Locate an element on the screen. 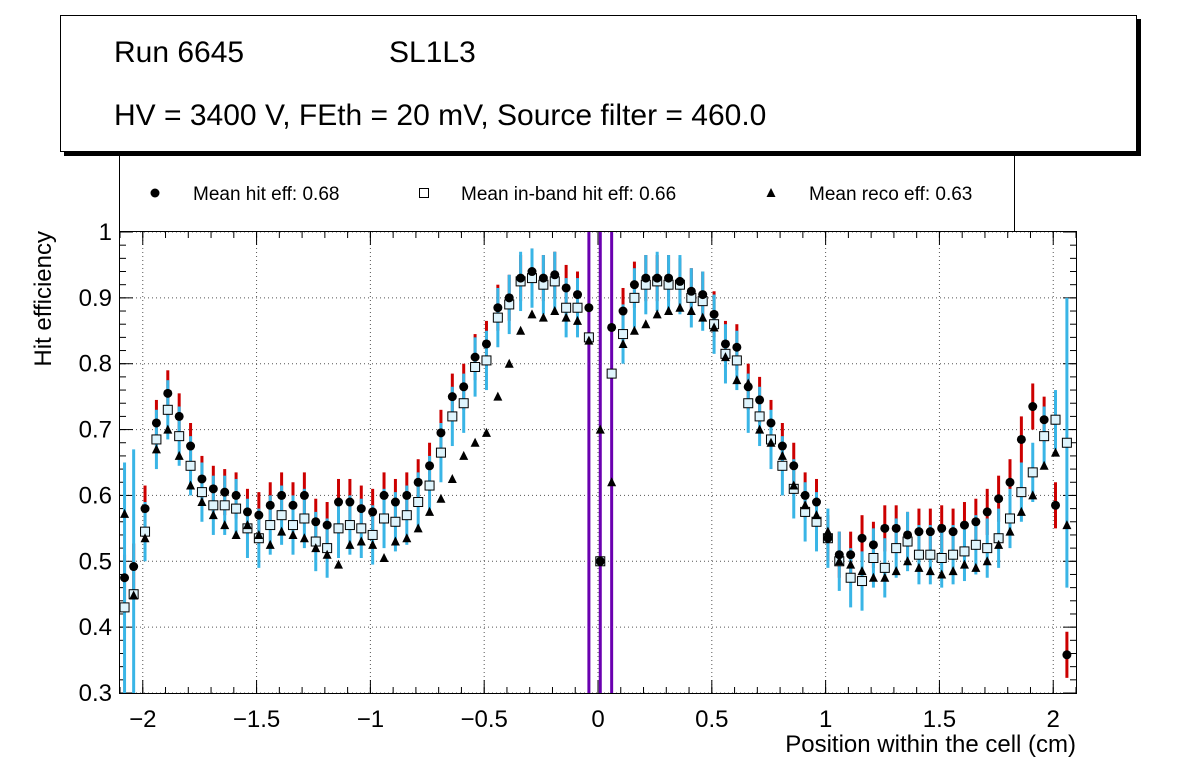 The height and width of the screenshot is (772, 1196). x-tick-label: 0 is located at coordinates (597, 719).